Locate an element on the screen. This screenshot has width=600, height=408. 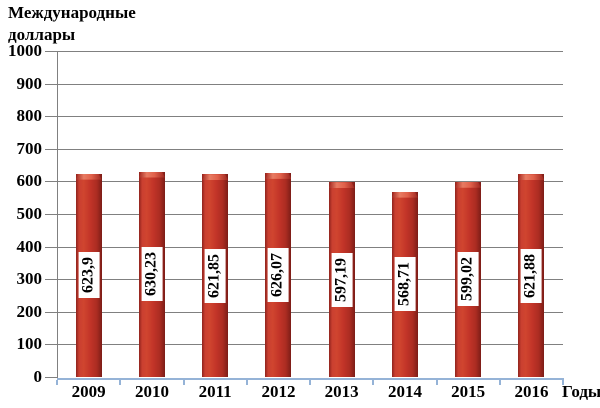
bar-value-label: 621,85 is located at coordinates (215, 275).